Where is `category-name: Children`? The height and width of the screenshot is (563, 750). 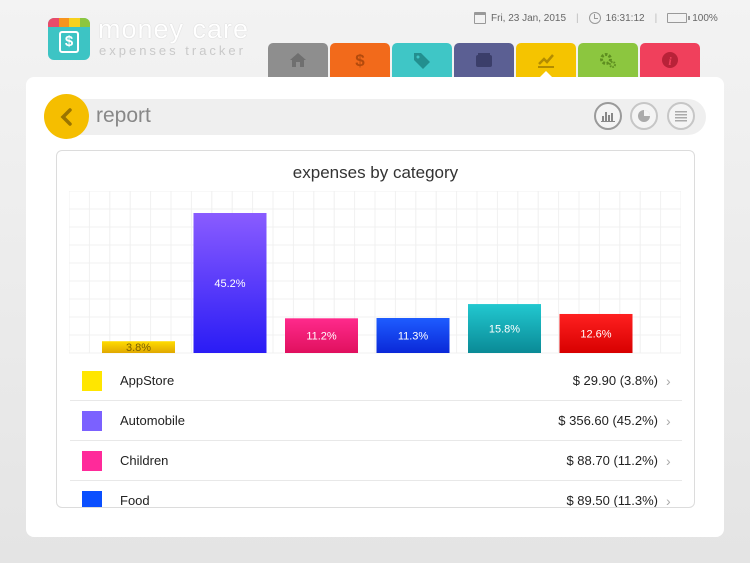
category-name: Children is located at coordinates (144, 460).